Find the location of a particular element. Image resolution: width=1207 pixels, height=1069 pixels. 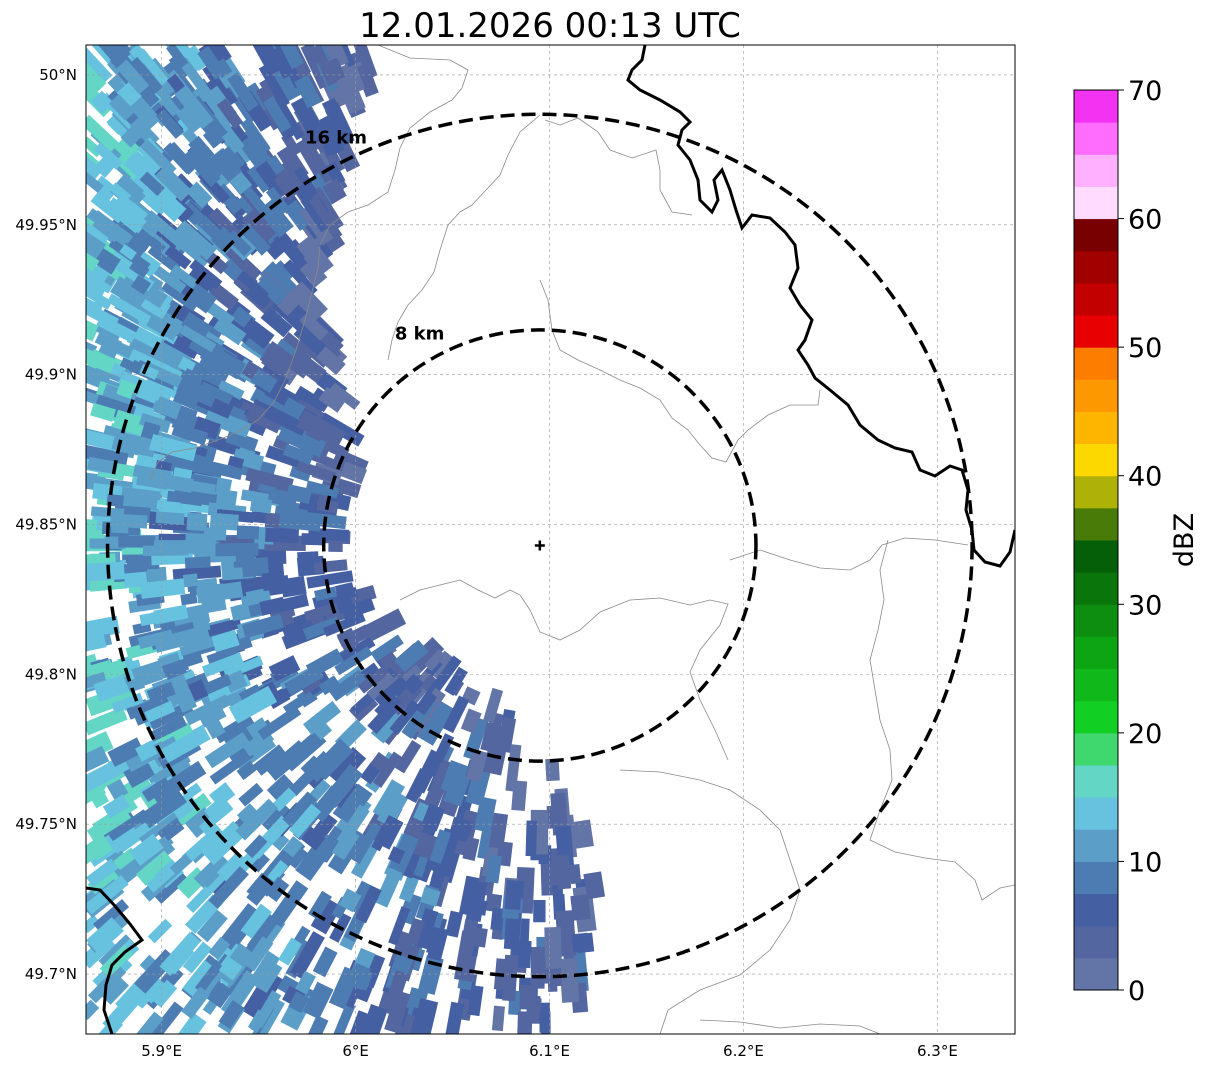

colorbar-frame is located at coordinates (1096, 540).